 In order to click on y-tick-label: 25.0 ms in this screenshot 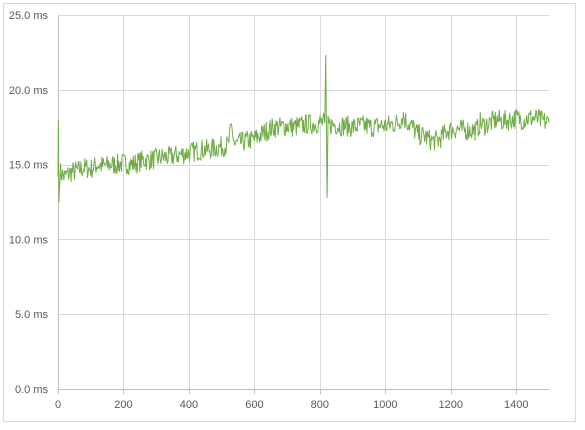, I will do `click(29, 16)`.